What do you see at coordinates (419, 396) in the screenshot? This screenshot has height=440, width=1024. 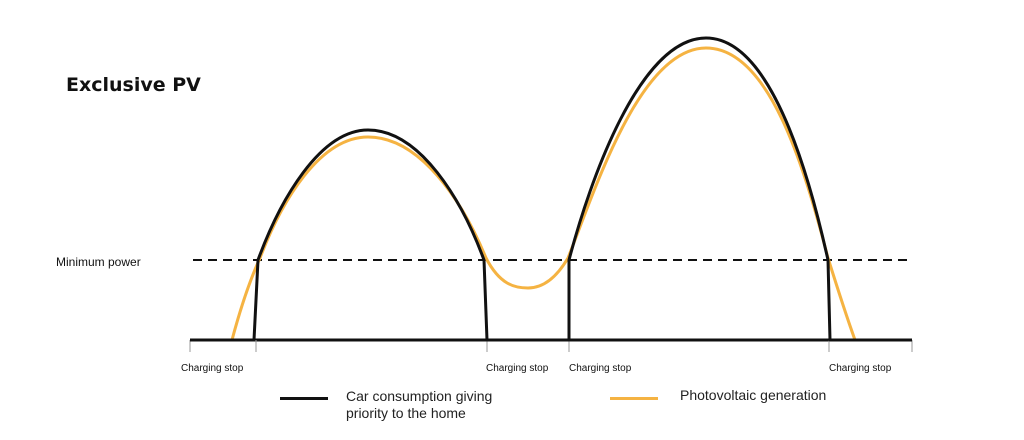 I see `legend-car-label-line1: Car consumption giving` at bounding box center [419, 396].